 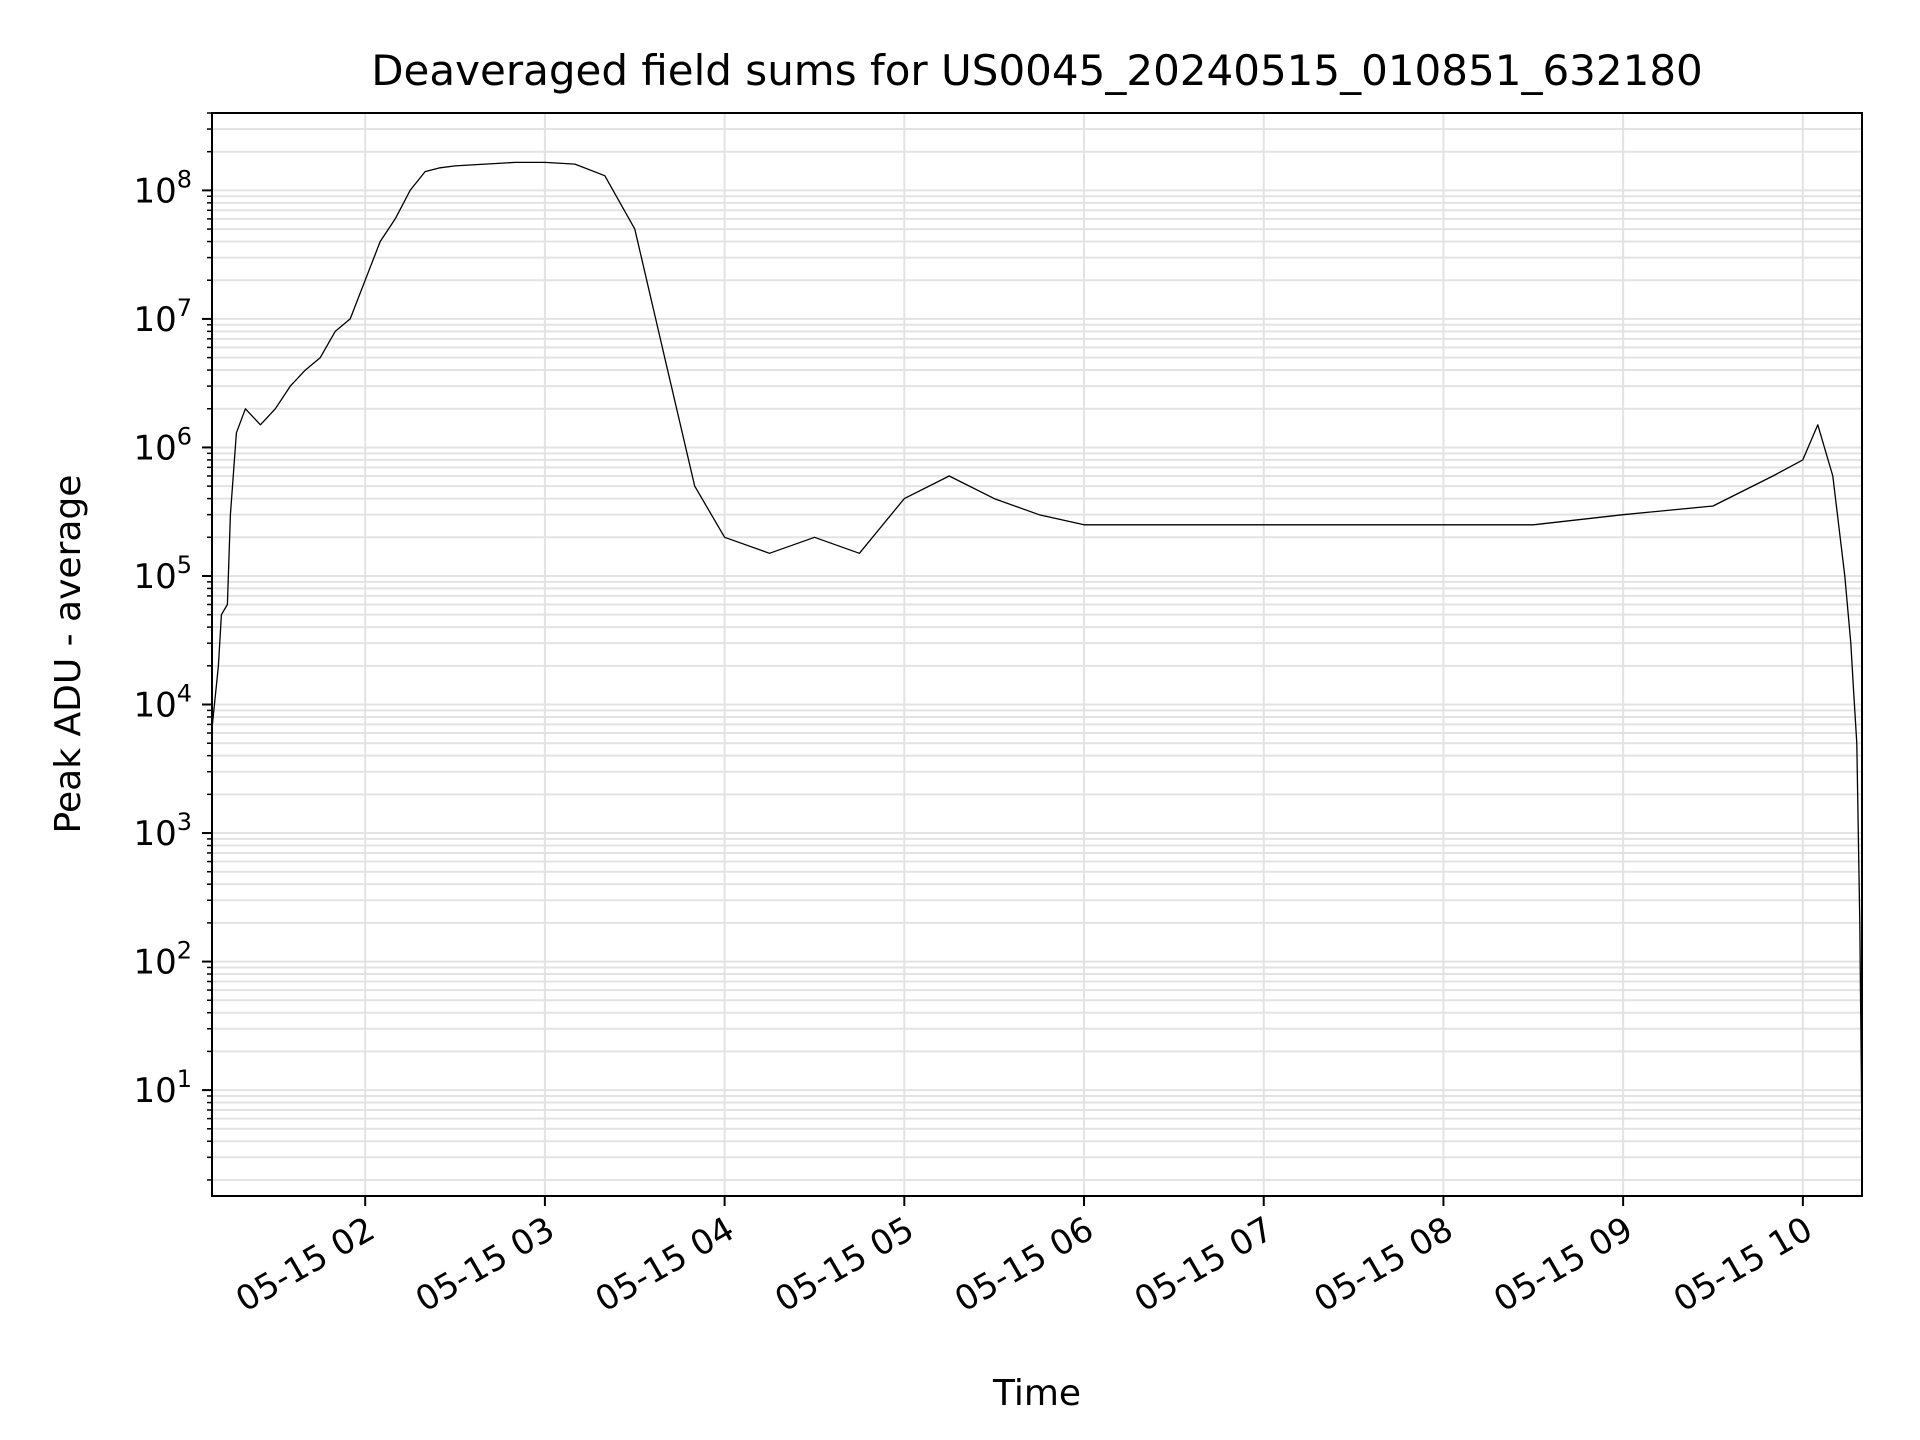 What do you see at coordinates (184, 565) in the screenshot?
I see `y-tick-exponent: 5` at bounding box center [184, 565].